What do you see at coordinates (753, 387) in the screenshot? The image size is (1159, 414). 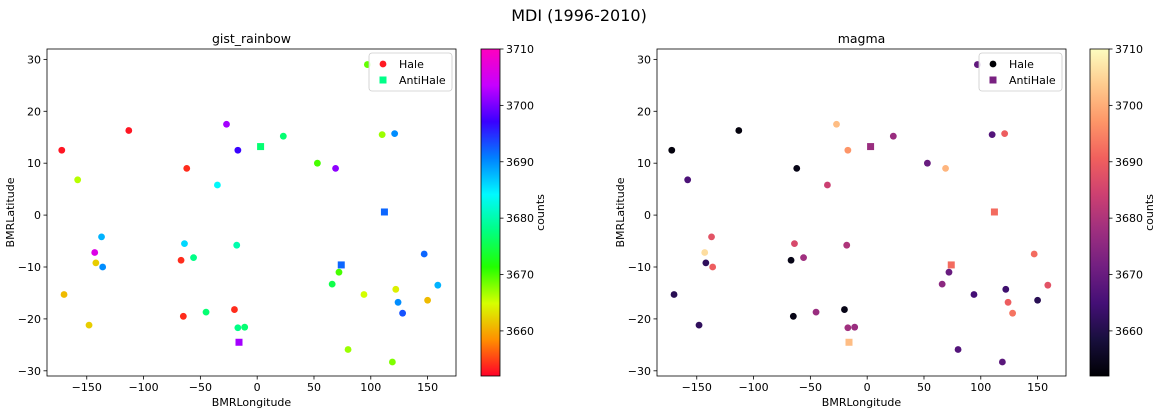 I see `x-tick-label: −100` at bounding box center [753, 387].